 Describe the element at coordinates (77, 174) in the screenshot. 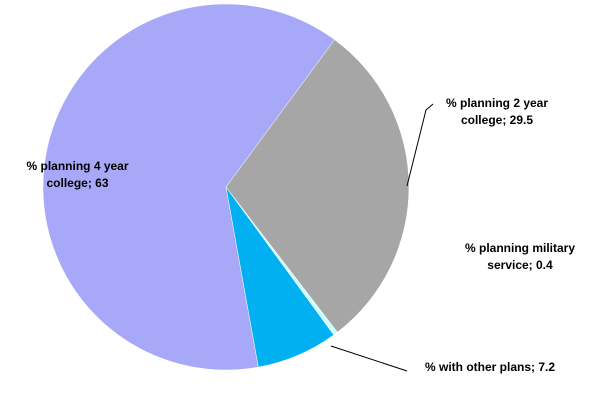

I see `data-label: % planning 4 year college; 63` at that location.